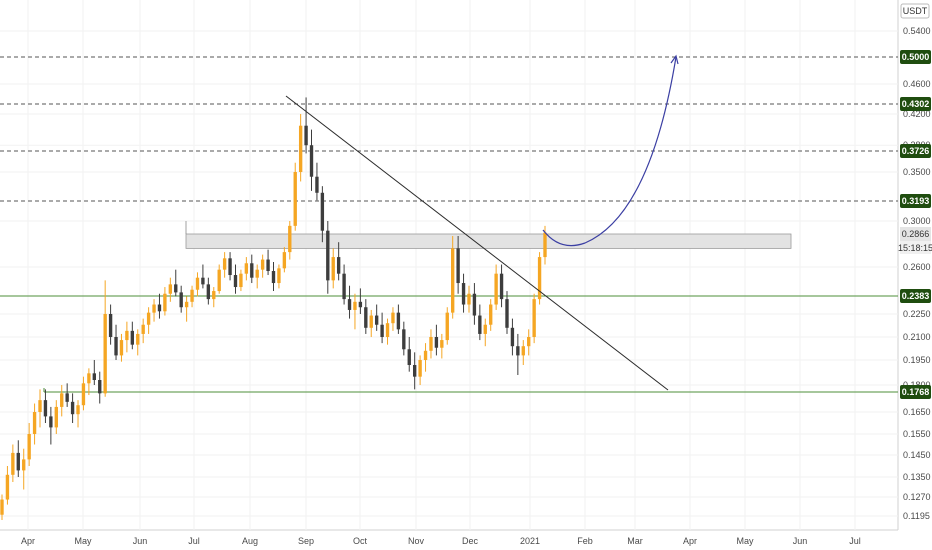 Image resolution: width=932 pixels, height=550 pixels. What do you see at coordinates (306, 541) in the screenshot?
I see `x-tick-label: Sep` at bounding box center [306, 541].